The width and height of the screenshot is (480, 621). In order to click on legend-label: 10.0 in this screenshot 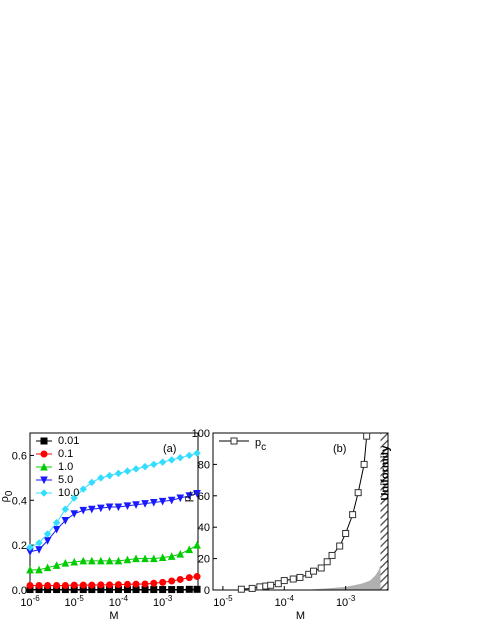, I will do `click(68, 493)`.